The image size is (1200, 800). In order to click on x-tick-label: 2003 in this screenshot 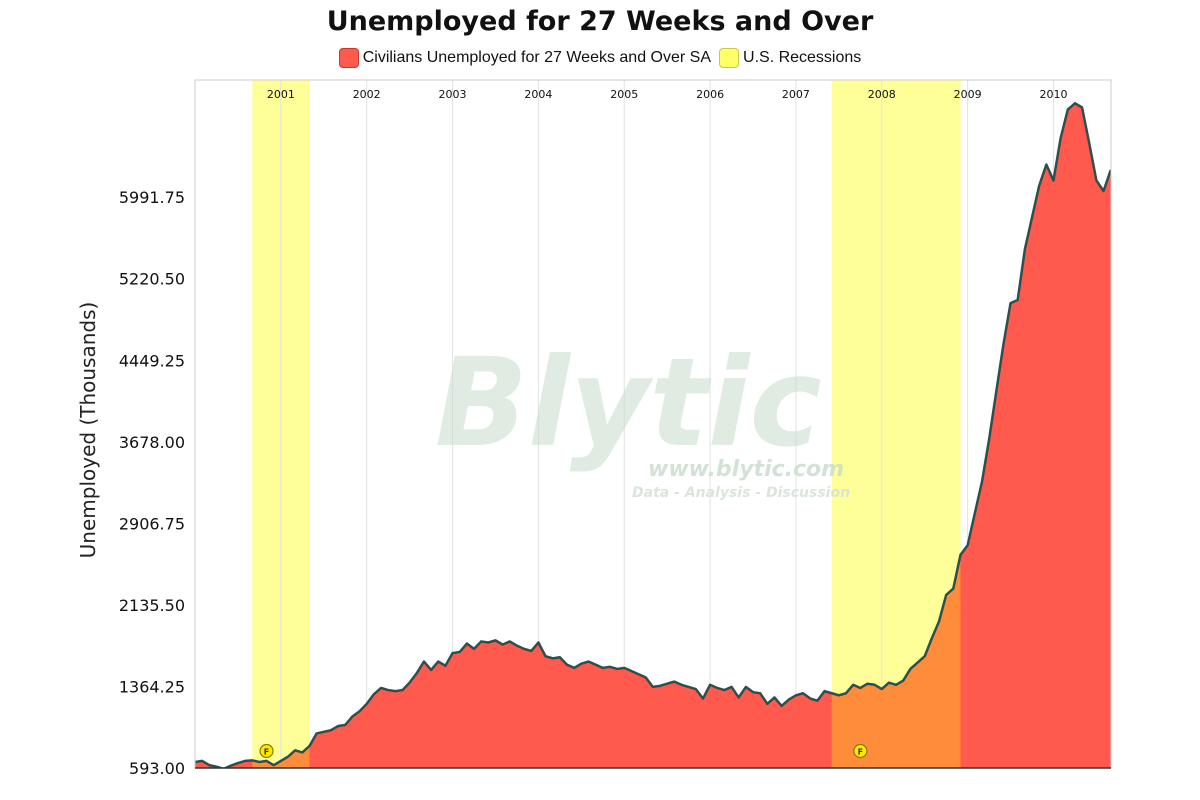, I will do `click(453, 94)`.